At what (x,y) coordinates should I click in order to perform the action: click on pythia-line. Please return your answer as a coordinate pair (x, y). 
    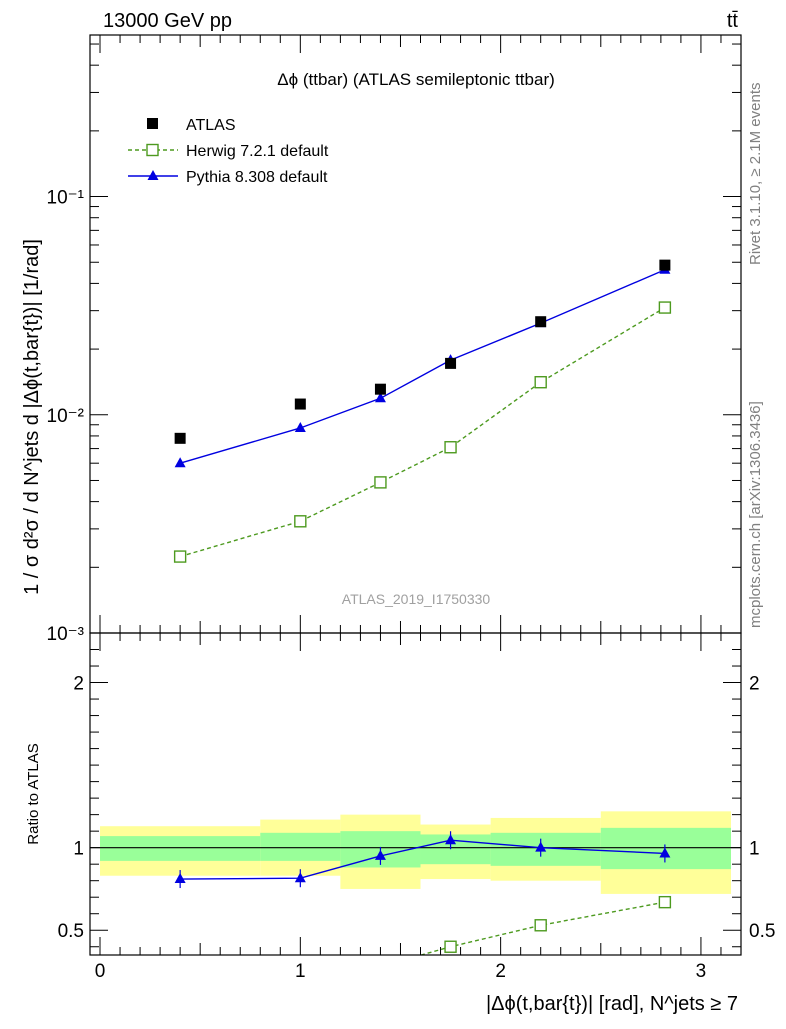
    Looking at the image, I should click on (422, 366).